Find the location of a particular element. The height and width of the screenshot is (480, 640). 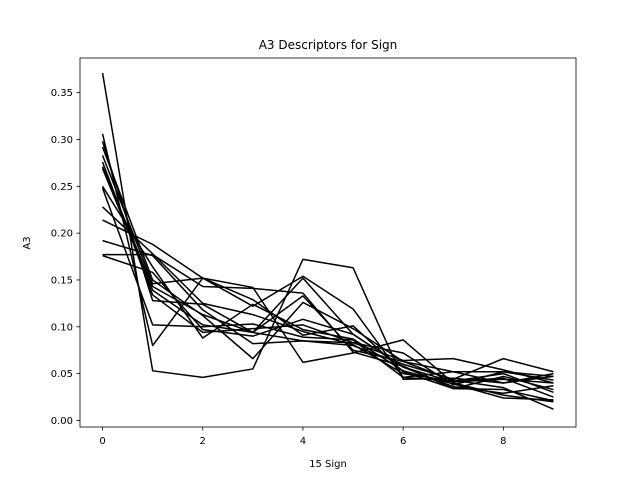

y-axis-label: A3 is located at coordinates (27, 242).